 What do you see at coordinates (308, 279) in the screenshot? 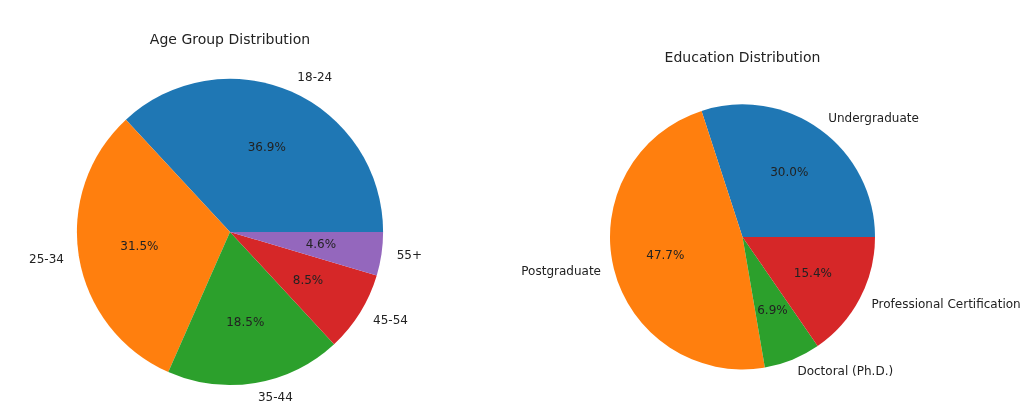
I see `data-label: 8.5%` at bounding box center [308, 279].